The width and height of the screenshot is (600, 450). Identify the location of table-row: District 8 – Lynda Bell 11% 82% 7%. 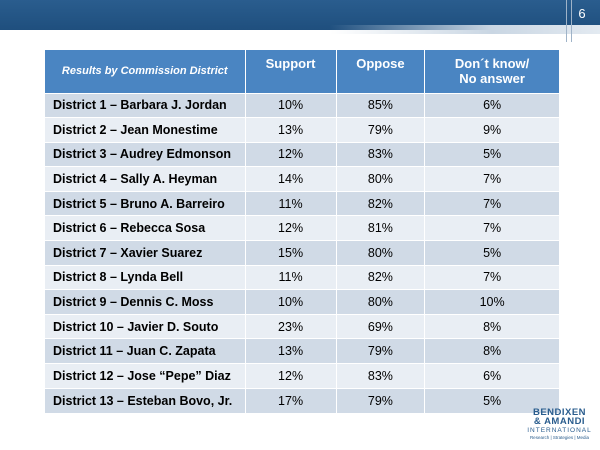
(302, 277).